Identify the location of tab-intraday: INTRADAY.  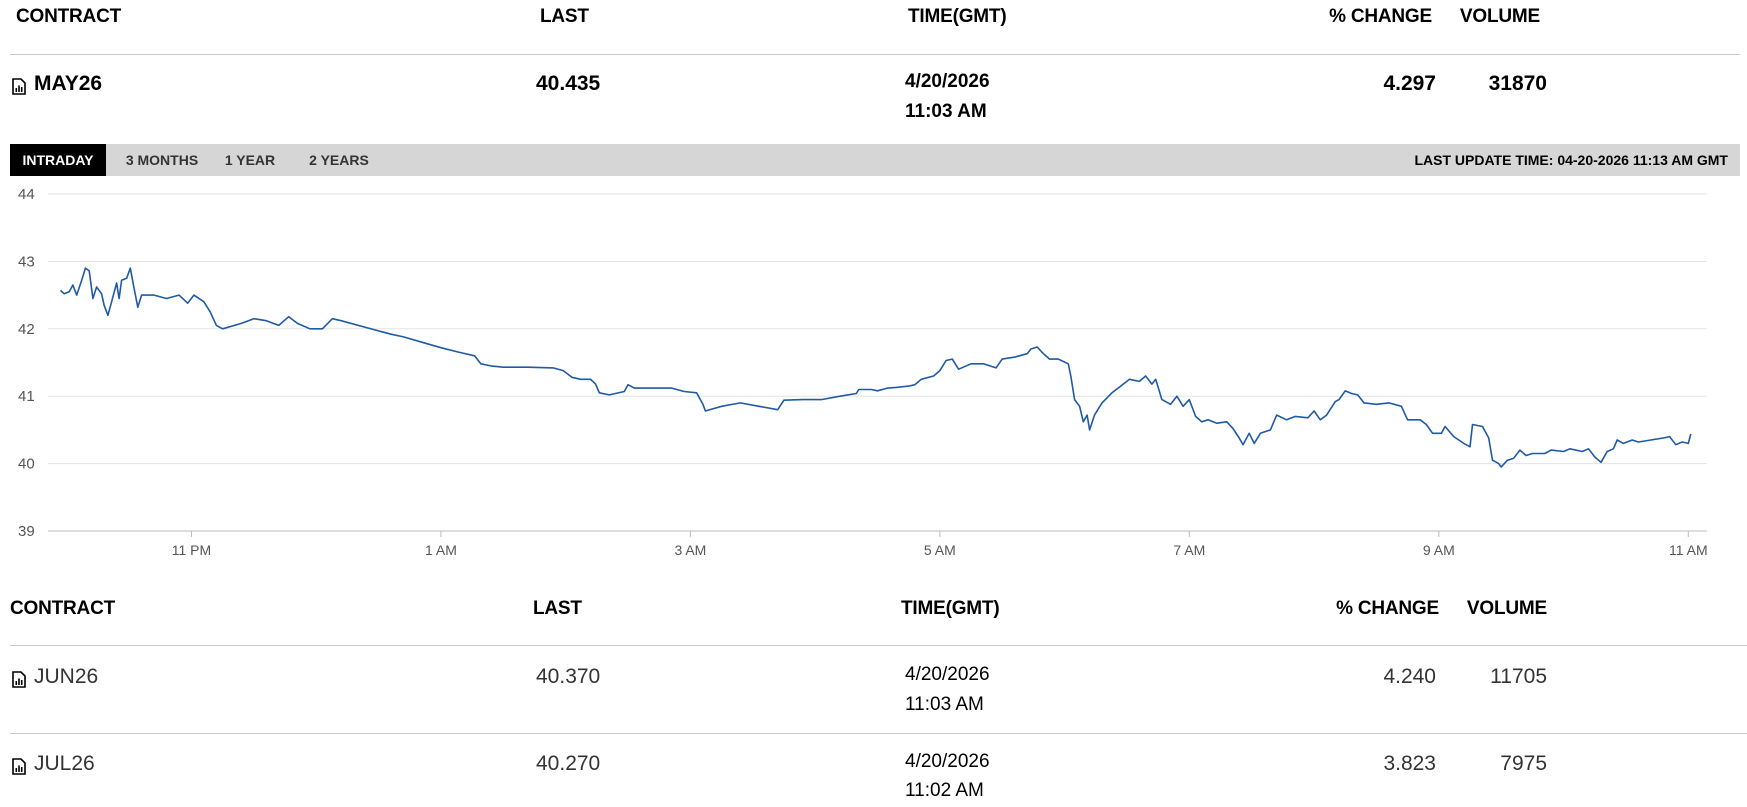
(58, 160).